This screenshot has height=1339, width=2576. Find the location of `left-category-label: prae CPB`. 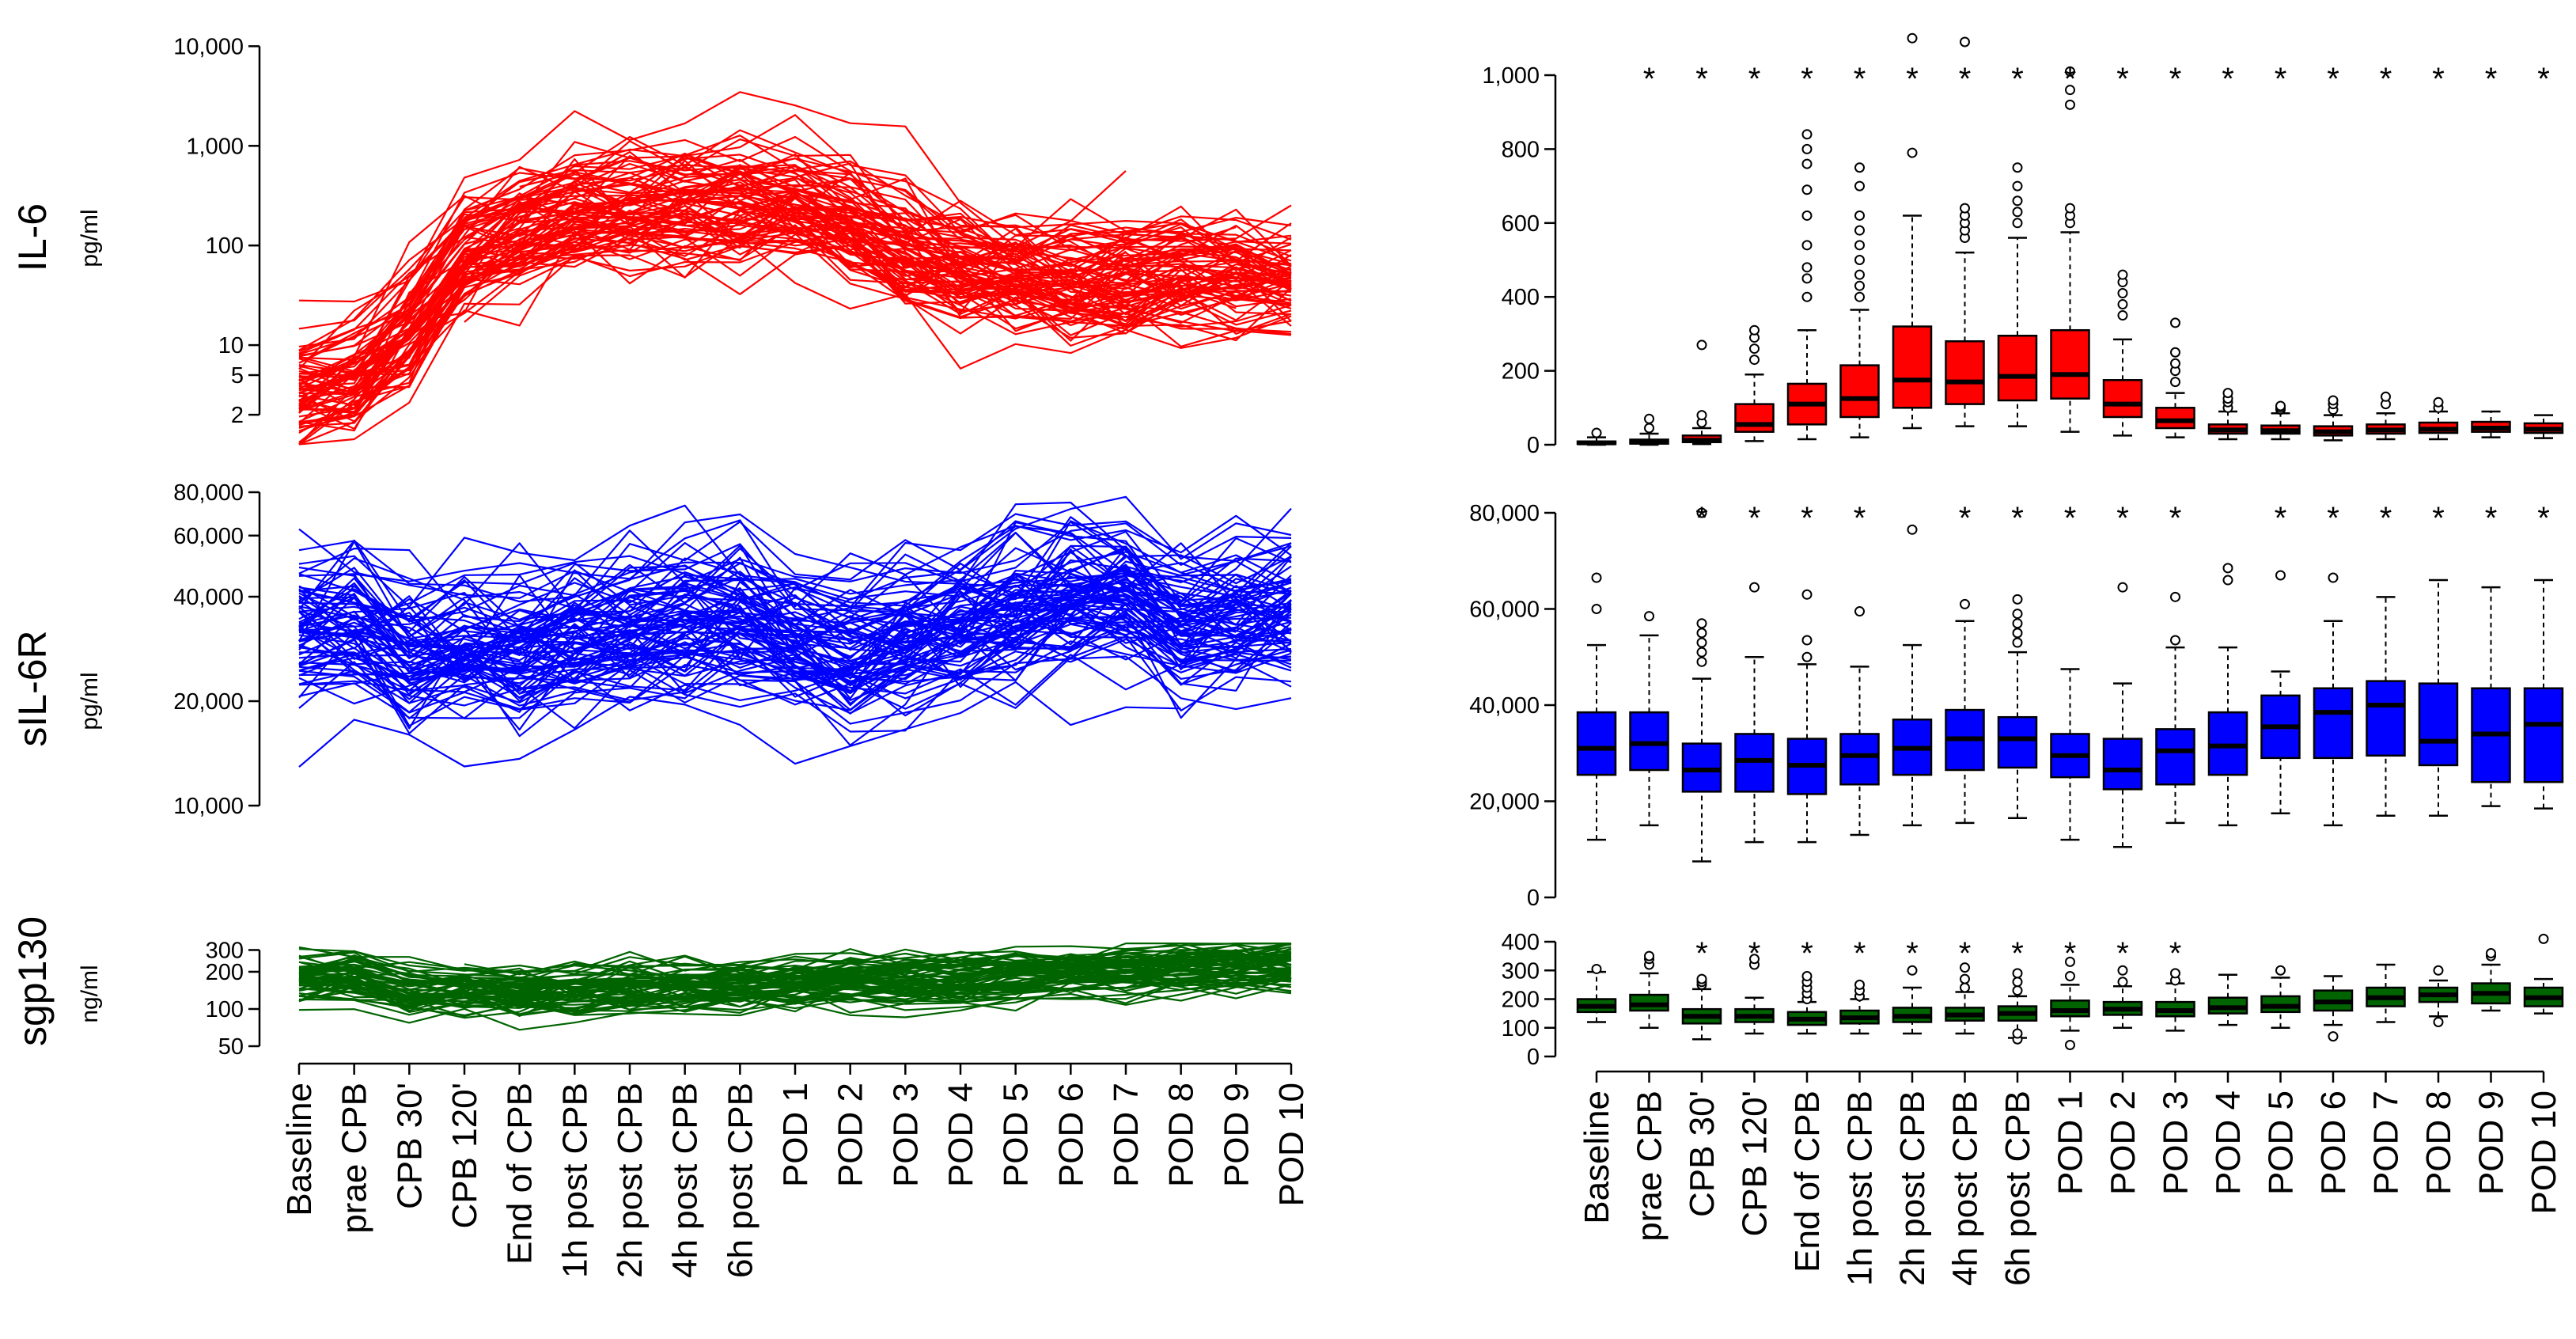

left-category-label: prae CPB is located at coordinates (354, 1158).